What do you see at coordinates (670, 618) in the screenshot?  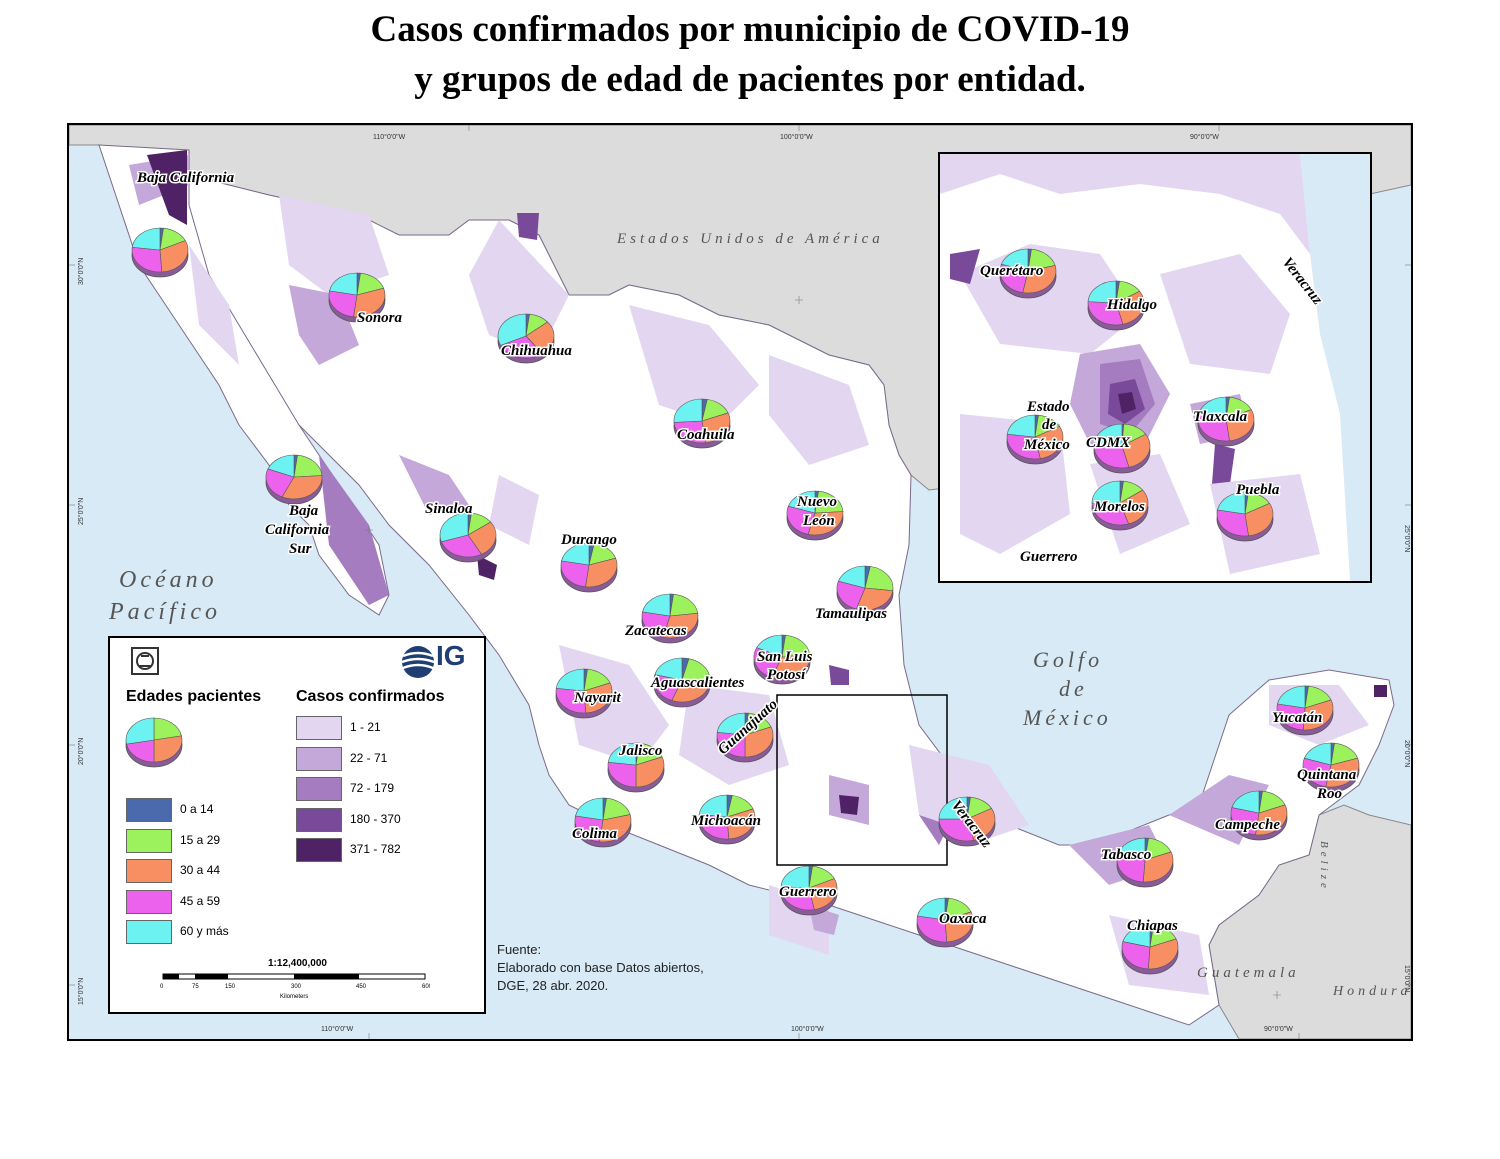 I see `pie-zacatecas` at bounding box center [670, 618].